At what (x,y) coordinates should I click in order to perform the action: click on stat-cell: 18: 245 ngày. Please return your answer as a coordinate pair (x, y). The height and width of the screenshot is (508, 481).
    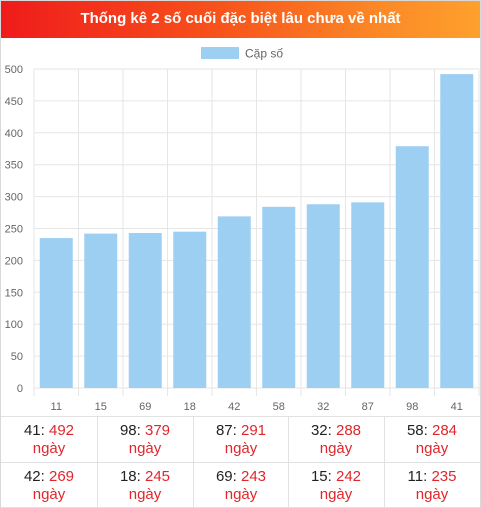
    Looking at the image, I should click on (145, 484).